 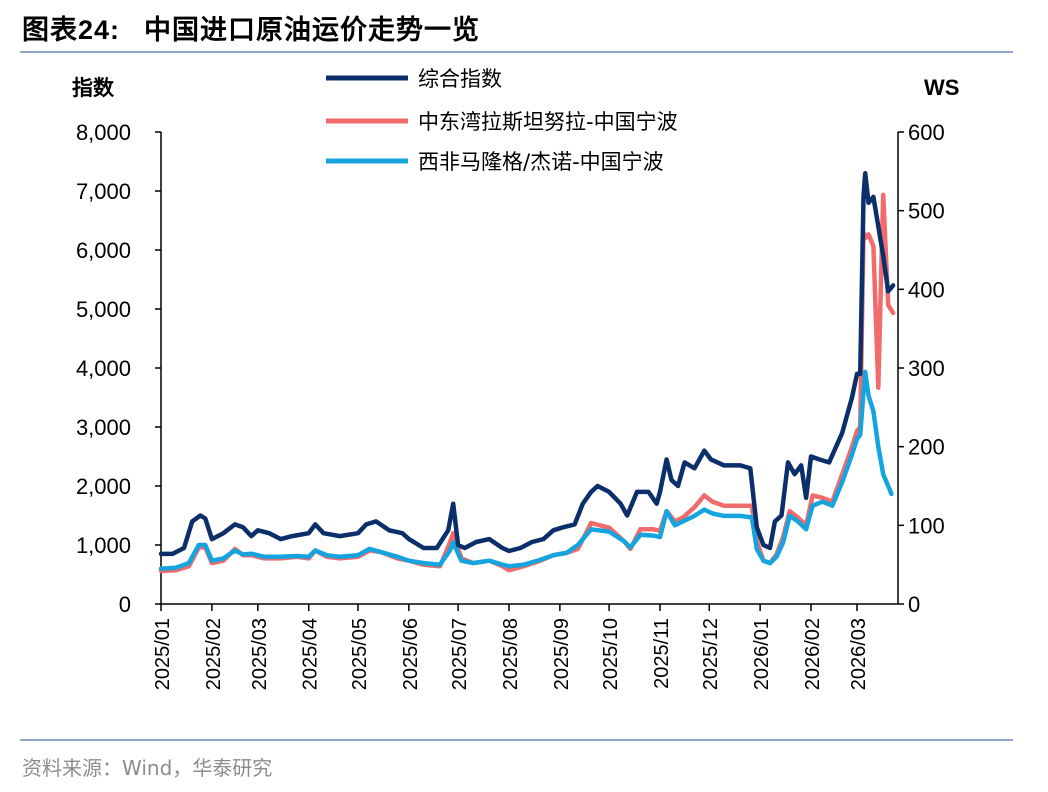 What do you see at coordinates (941, 87) in the screenshot?
I see `right-axis-label: WS` at bounding box center [941, 87].